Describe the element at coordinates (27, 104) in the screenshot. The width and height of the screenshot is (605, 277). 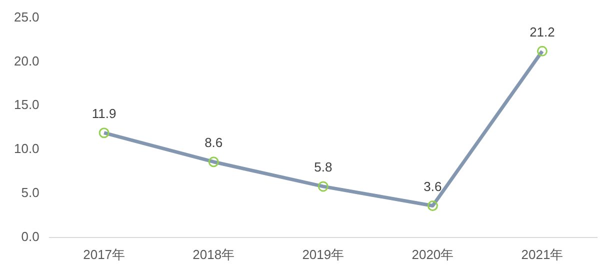
I see `y-tick-label: 15.0` at that location.